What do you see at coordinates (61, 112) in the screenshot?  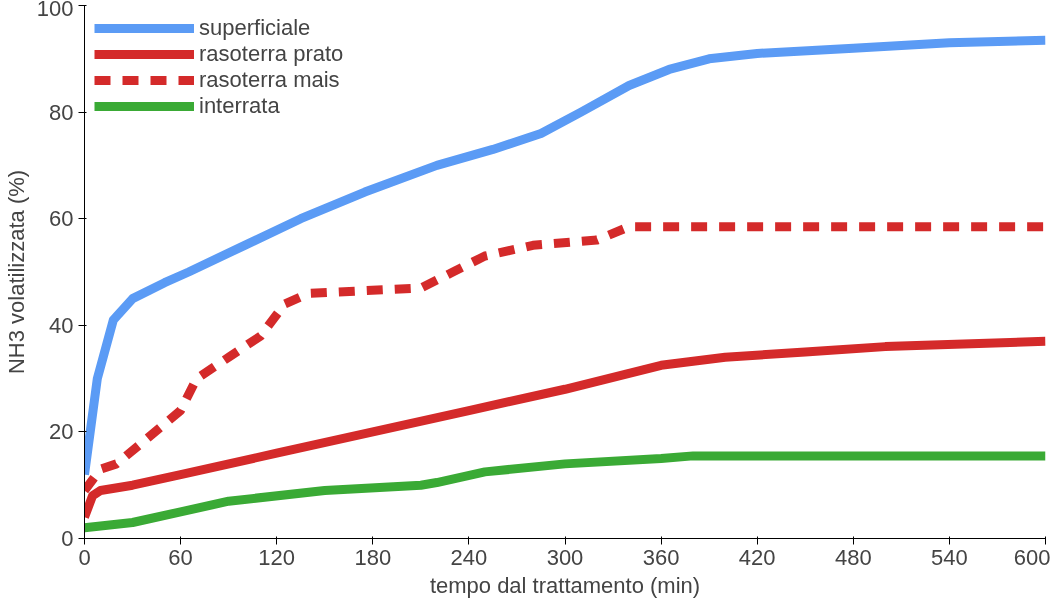 I see `y-tick-label: 80` at bounding box center [61, 112].